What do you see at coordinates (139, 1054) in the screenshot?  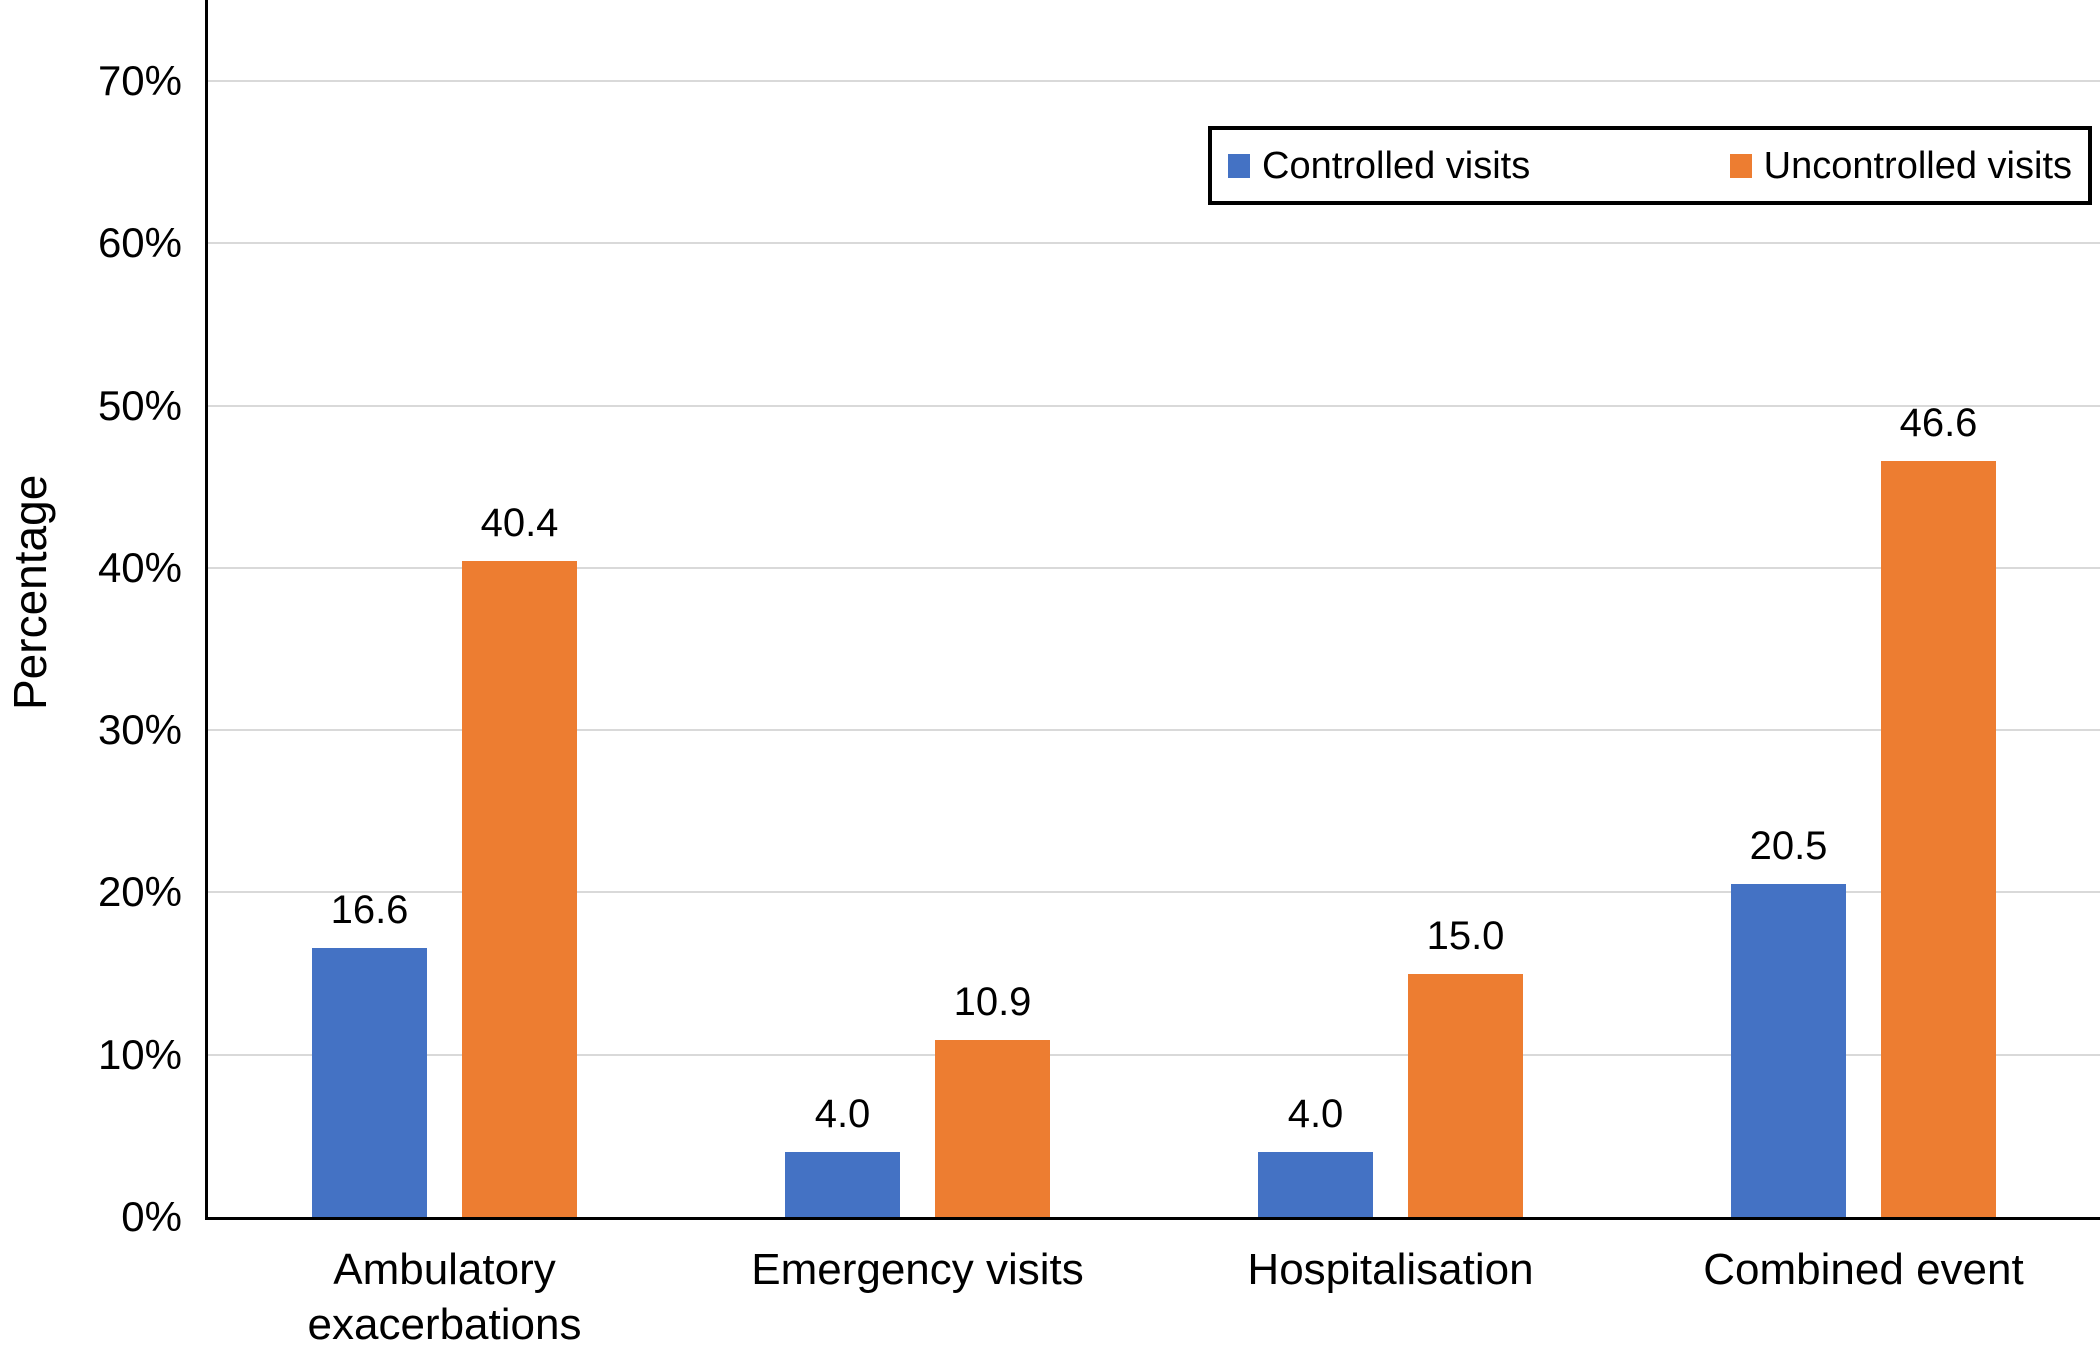 I see `y-tick-label: 10%` at bounding box center [139, 1054].